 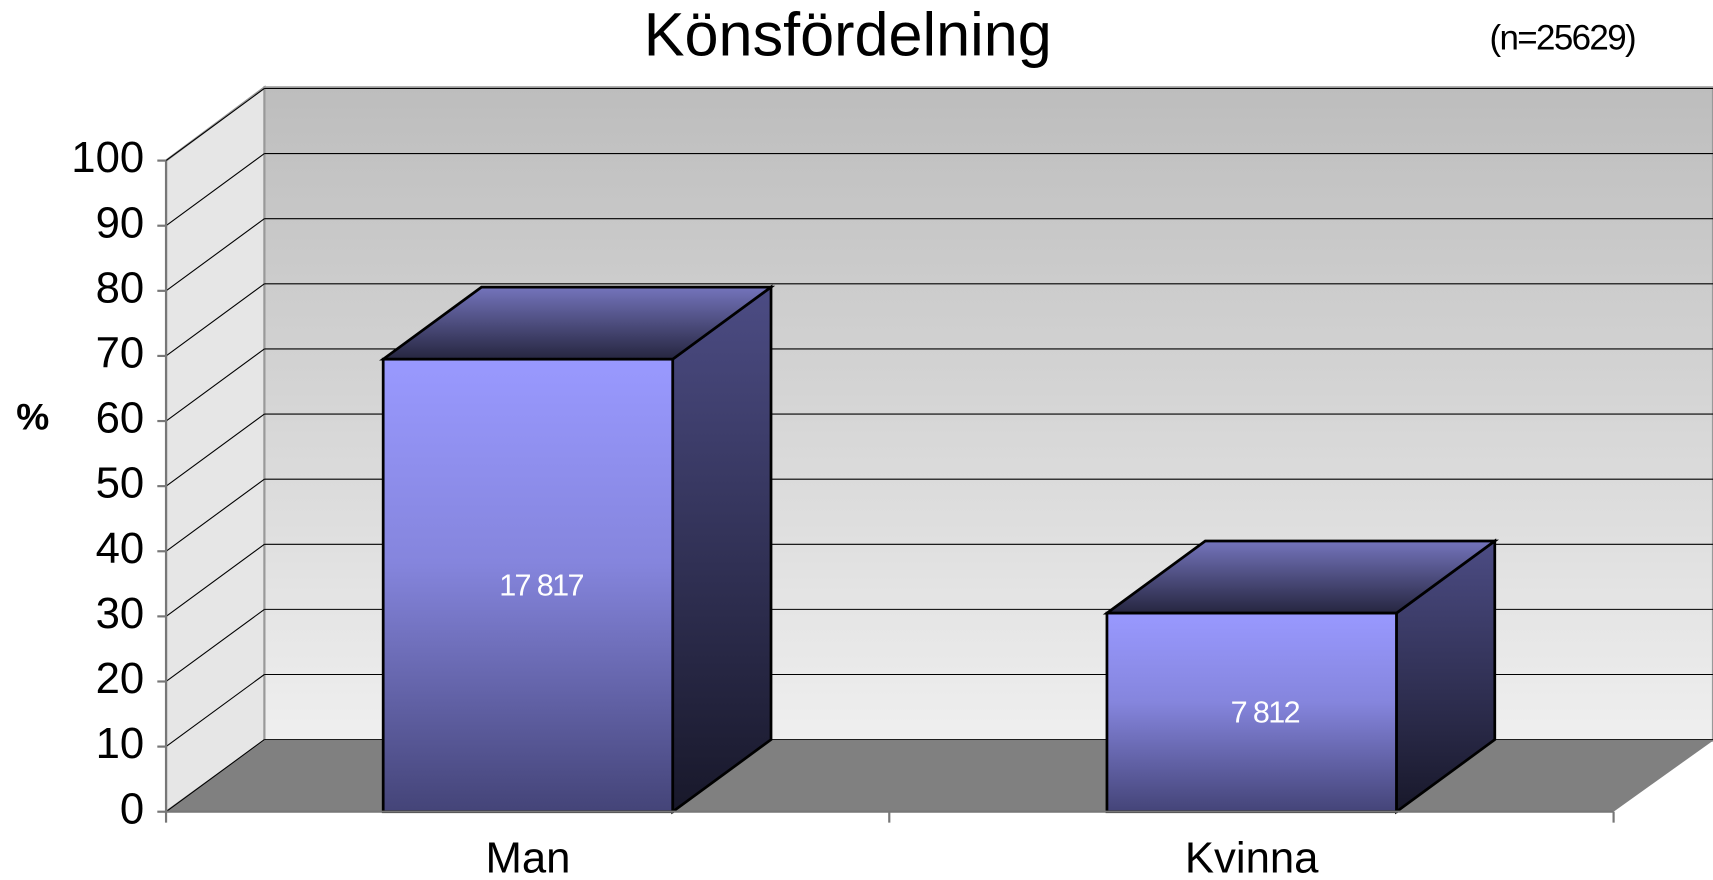 I want to click on y-tick-label: 30, so click(x=120, y=613).